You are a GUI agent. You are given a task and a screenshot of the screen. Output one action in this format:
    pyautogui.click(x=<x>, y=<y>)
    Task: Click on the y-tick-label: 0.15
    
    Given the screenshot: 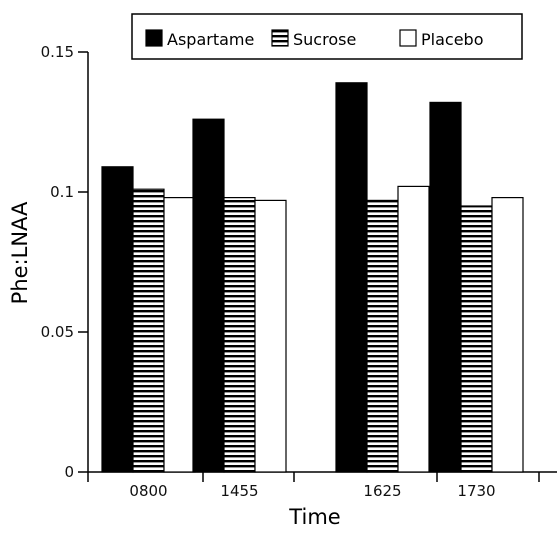 What is the action you would take?
    pyautogui.click(x=57, y=52)
    